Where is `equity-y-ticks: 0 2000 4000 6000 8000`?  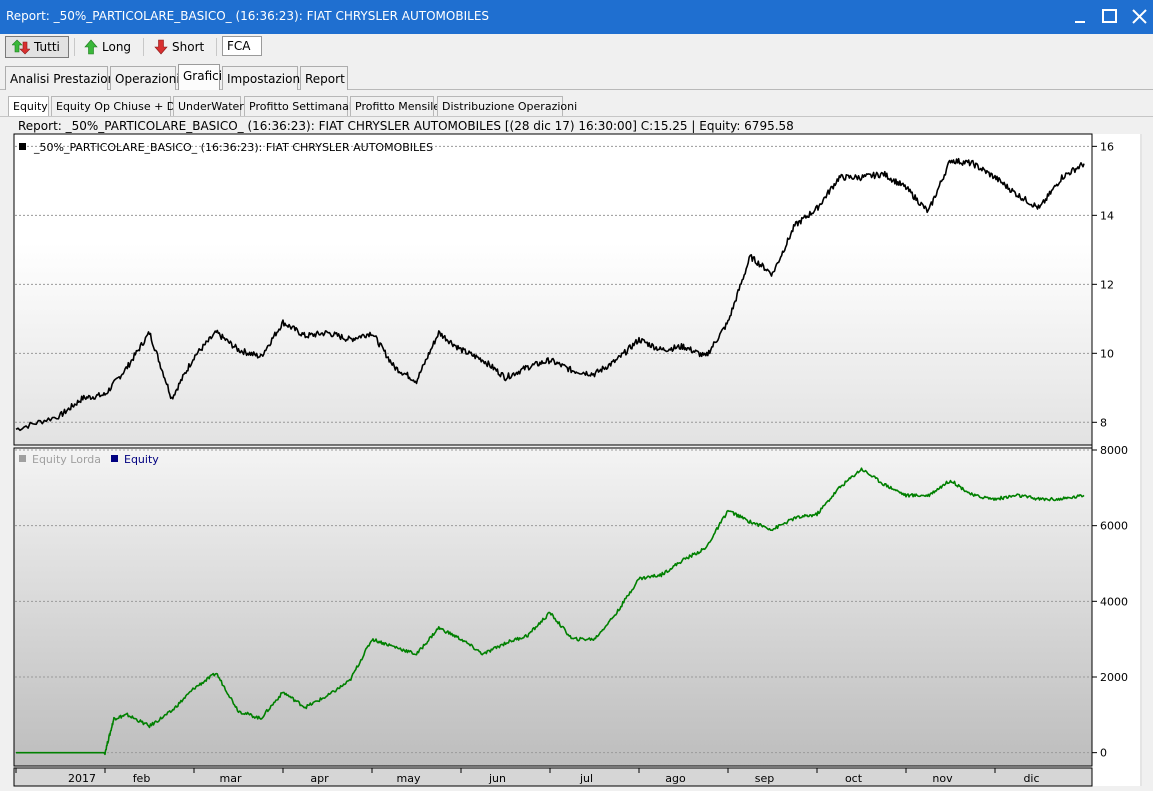 equity-y-ticks: 0 2000 4000 6000 8000 is located at coordinates (1110, 602).